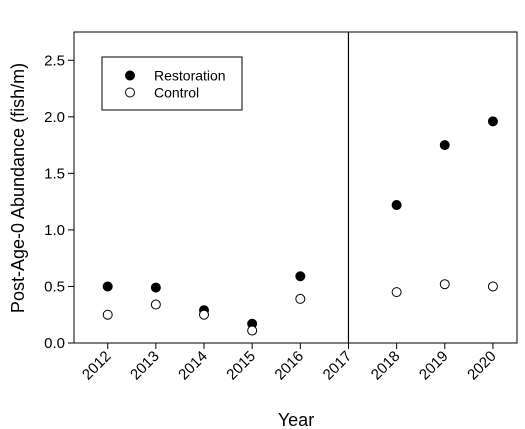  What do you see at coordinates (145, 366) in the screenshot?
I see `x-tick-label: 2013` at bounding box center [145, 366].